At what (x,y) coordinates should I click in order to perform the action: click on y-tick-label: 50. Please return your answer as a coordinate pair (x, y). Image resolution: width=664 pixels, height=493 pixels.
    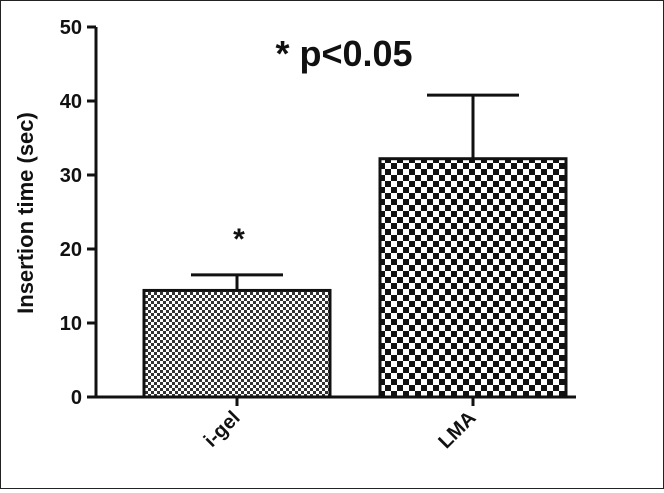
    Looking at the image, I should click on (71, 28).